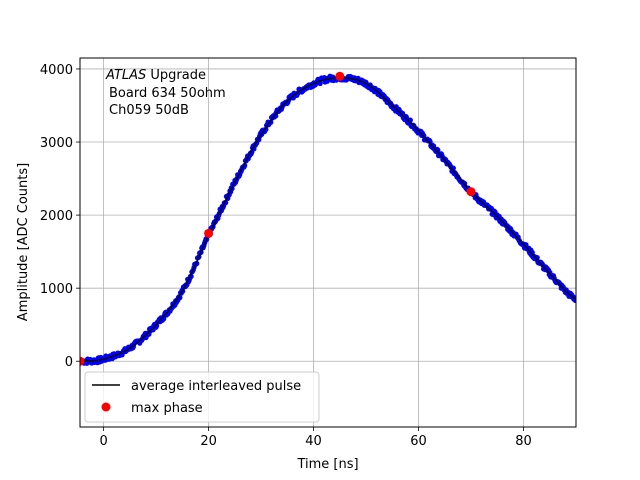 This screenshot has width=640, height=480. What do you see at coordinates (106, 407) in the screenshot?
I see `legend-marker-swatch` at bounding box center [106, 407].